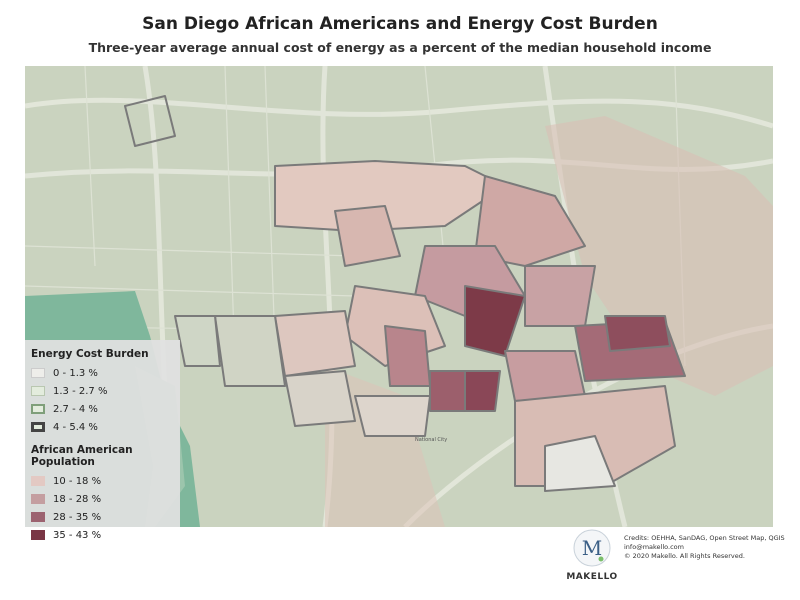  What do you see at coordinates (105, 373) in the screenshot?
I see `legend-item: 0 - 1.3 %` at bounding box center [105, 373].